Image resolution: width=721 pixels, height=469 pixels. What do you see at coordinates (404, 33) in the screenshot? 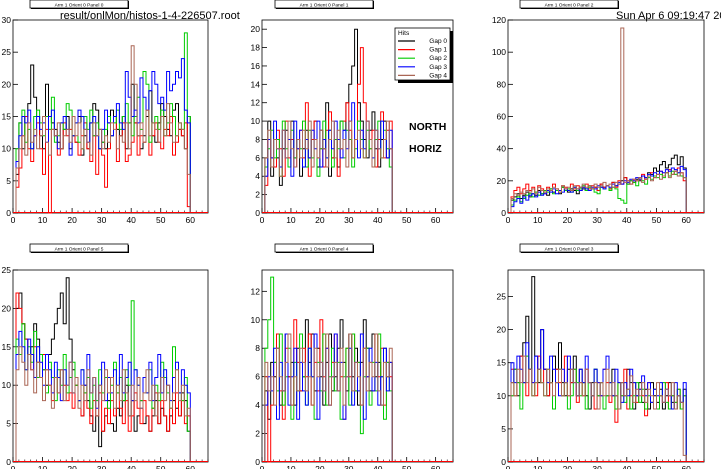
I see `legend-title: Hits` at bounding box center [404, 33].